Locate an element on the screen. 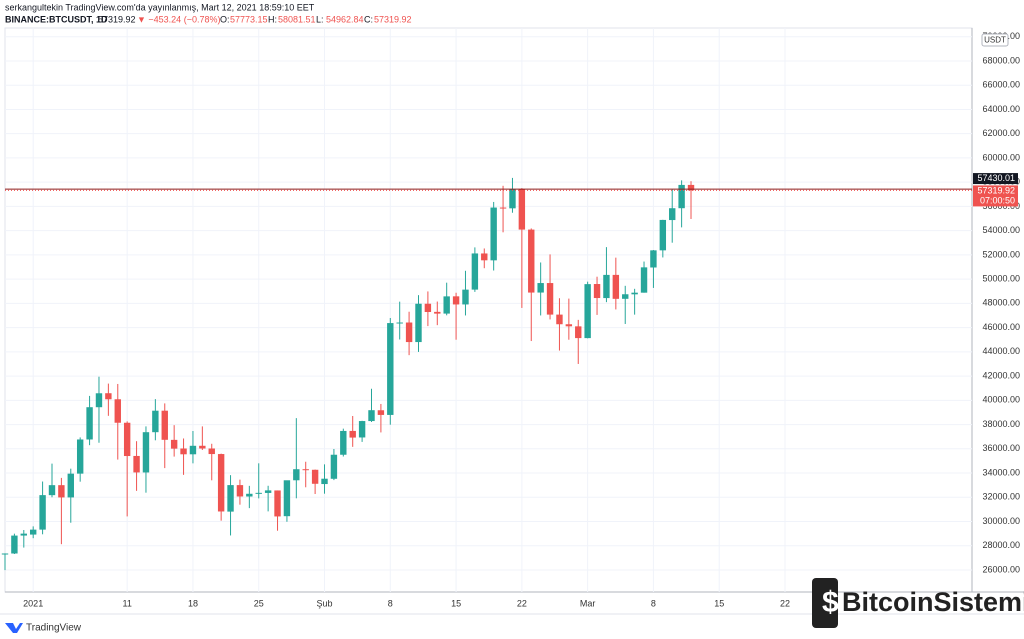  y-tick-label: 62000.00 is located at coordinates (1001, 133).